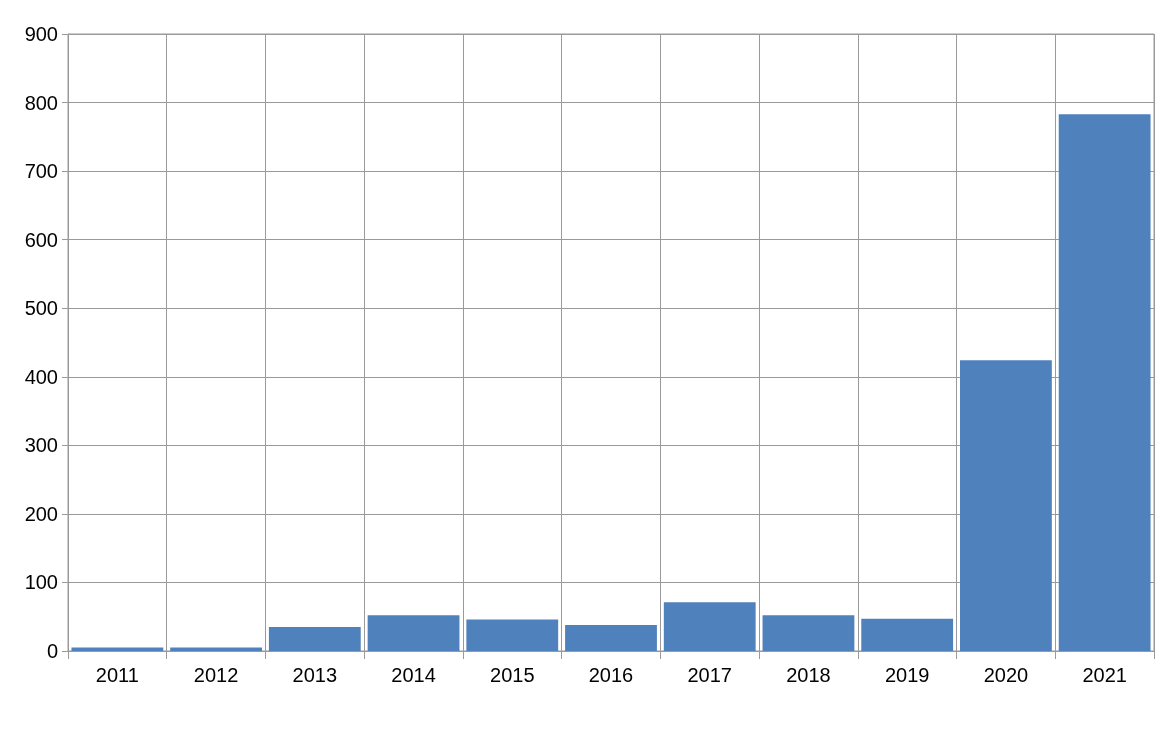 This screenshot has width=1172, height=734. I want to click on x-tick-label: 2016, so click(611, 675).